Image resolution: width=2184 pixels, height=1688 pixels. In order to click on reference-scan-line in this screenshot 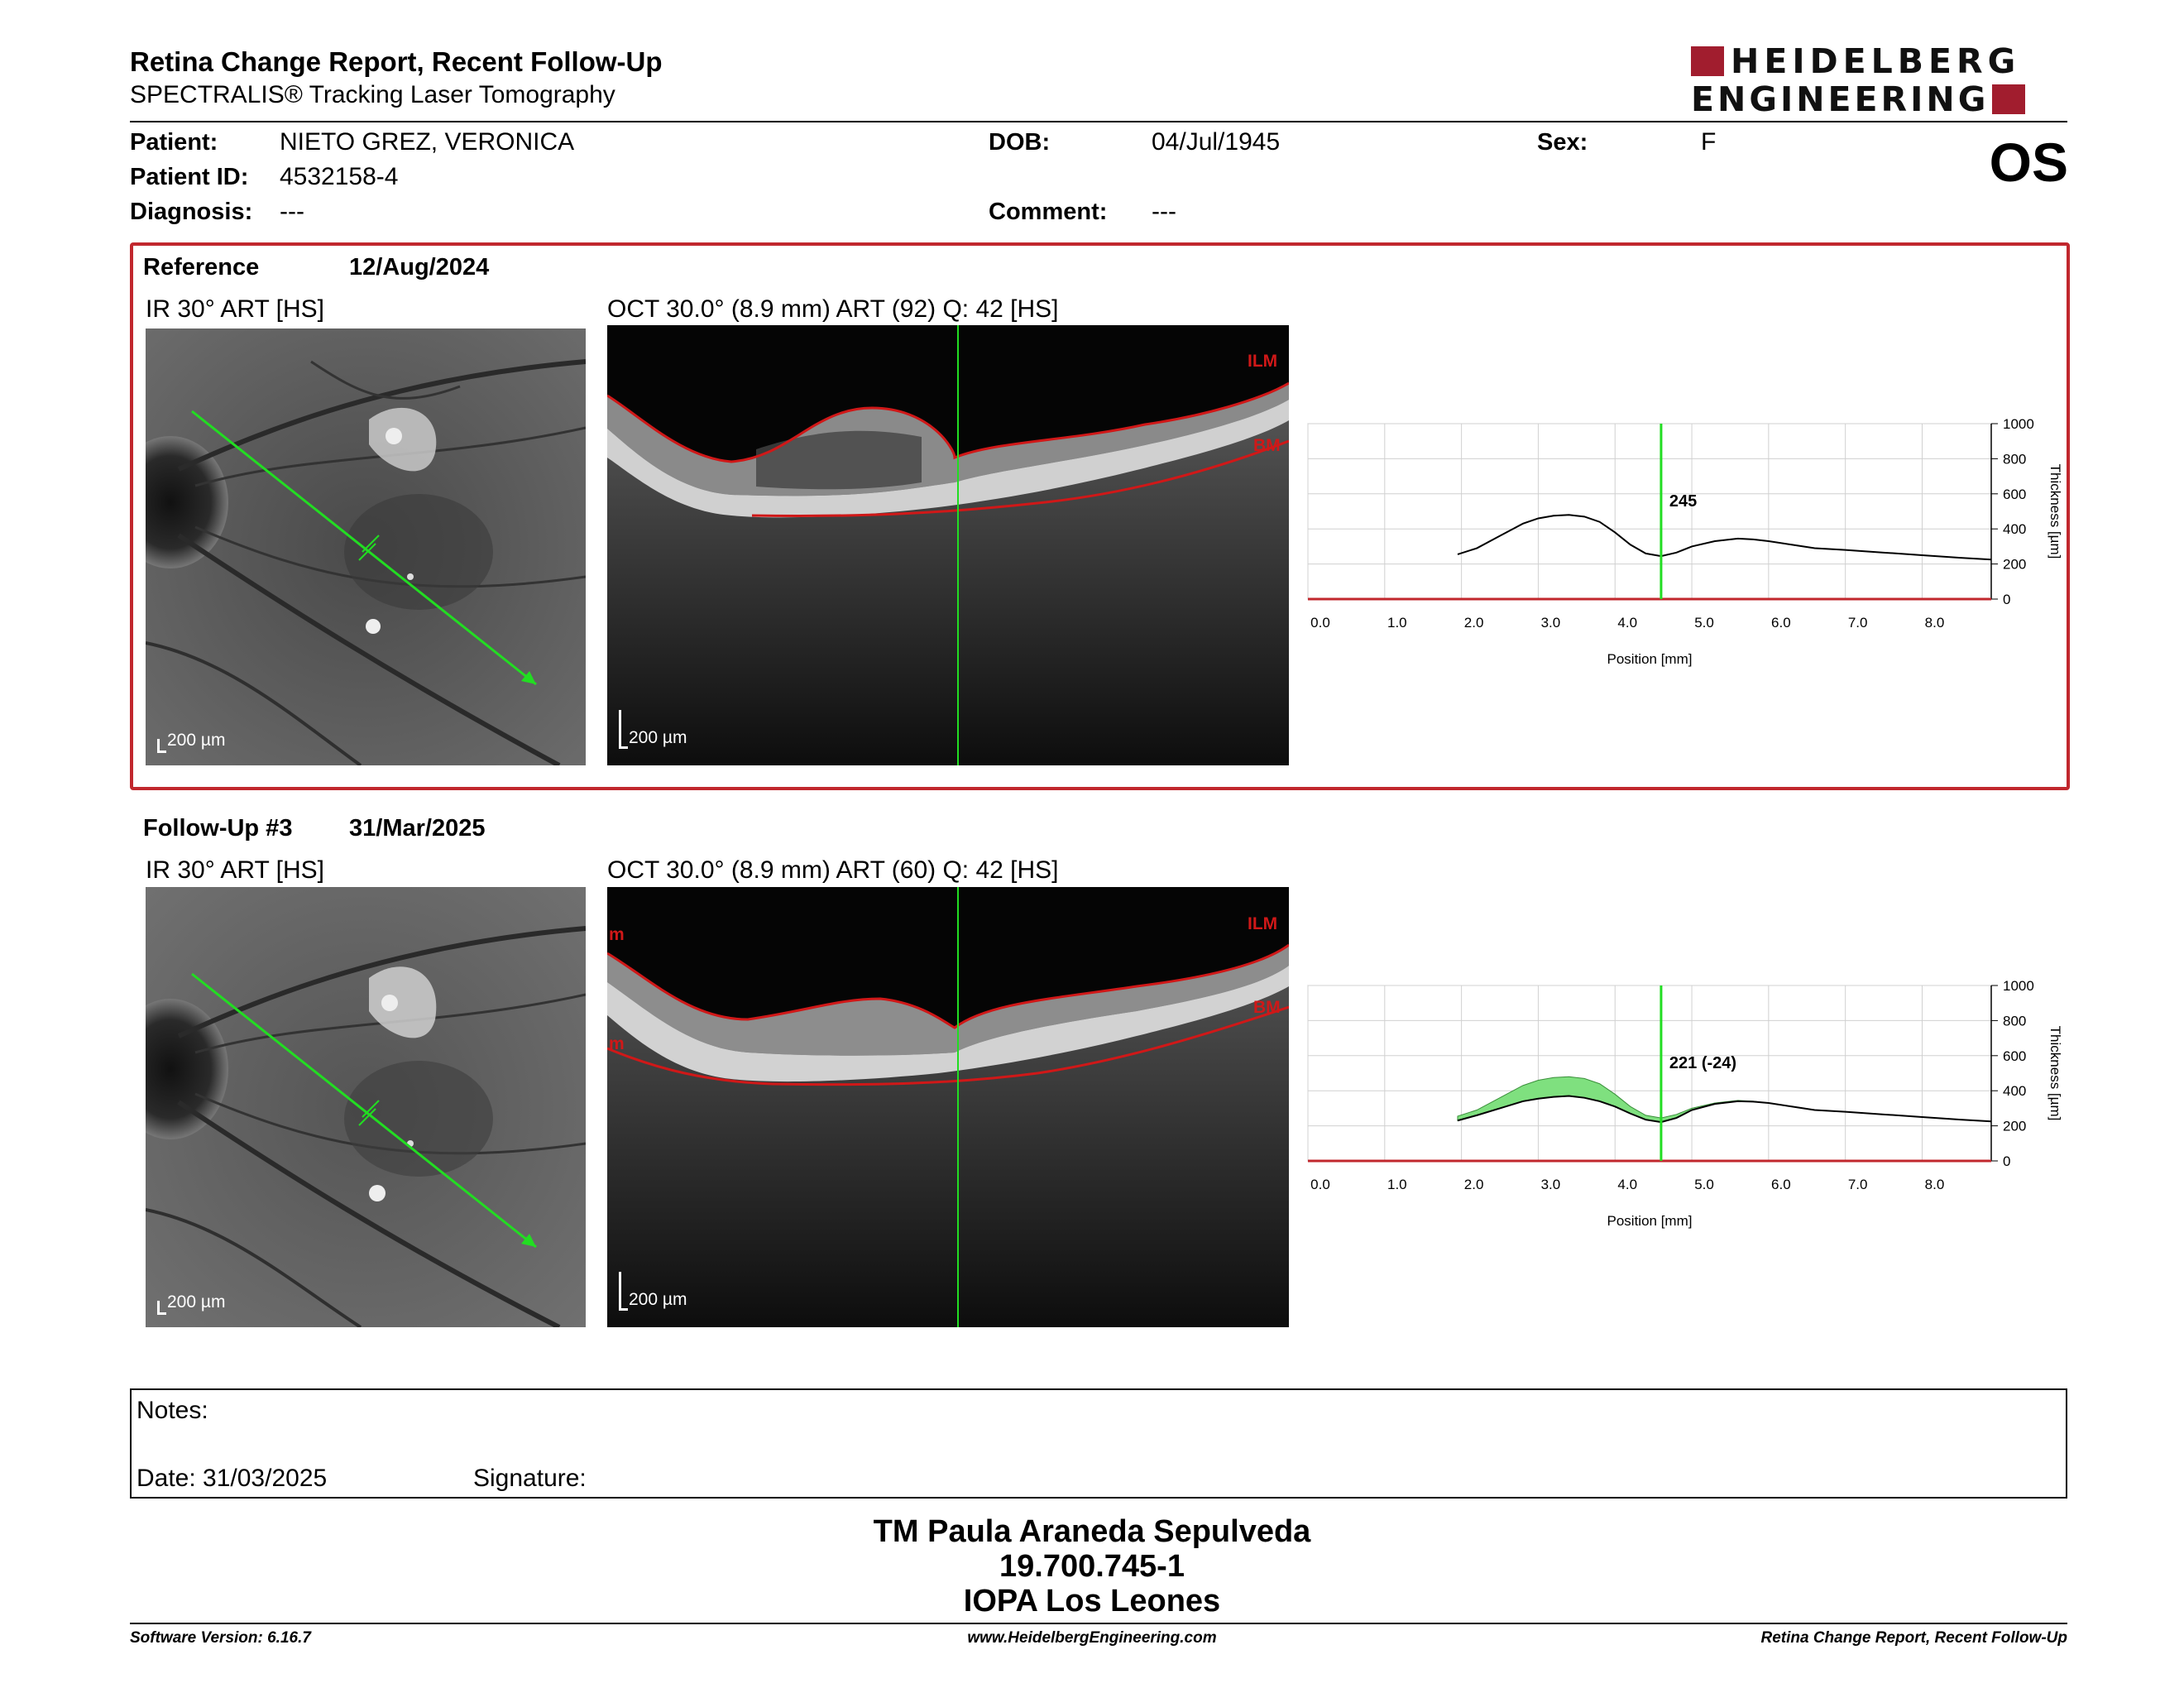, I will do `click(364, 548)`.